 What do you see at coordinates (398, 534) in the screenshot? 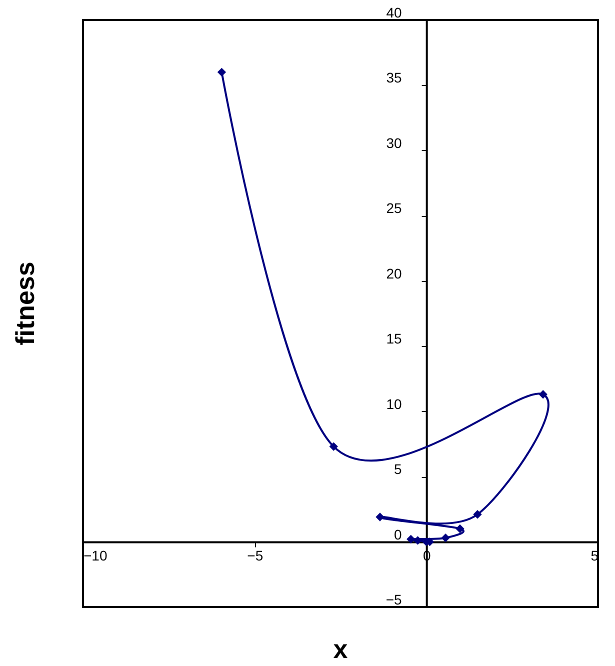
I see `y-tick-label: 0` at bounding box center [398, 534].